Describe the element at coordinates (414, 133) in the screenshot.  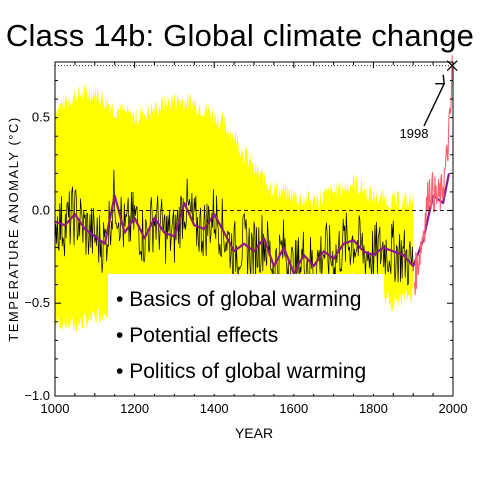
I see `annotation-1998-label: 1998` at that location.